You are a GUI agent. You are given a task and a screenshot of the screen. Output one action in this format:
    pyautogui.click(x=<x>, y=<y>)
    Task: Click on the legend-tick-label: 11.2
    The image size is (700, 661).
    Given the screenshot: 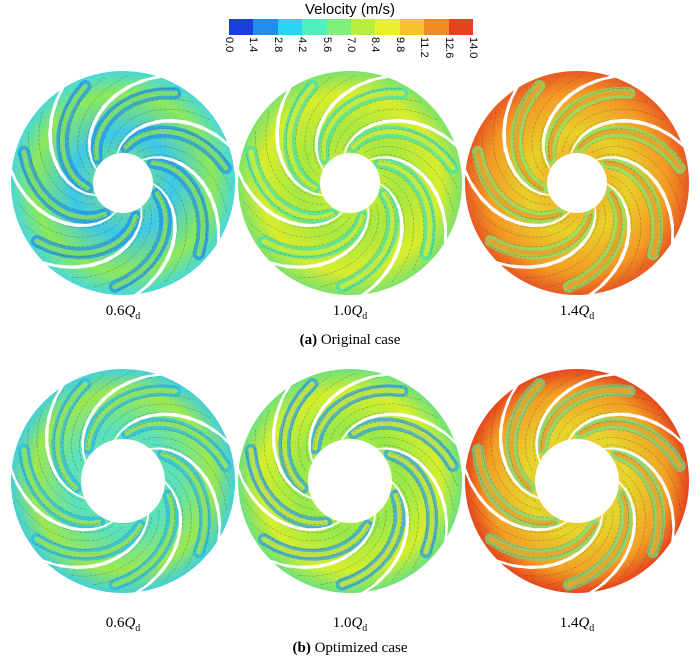 What is the action you would take?
    pyautogui.click(x=424, y=47)
    